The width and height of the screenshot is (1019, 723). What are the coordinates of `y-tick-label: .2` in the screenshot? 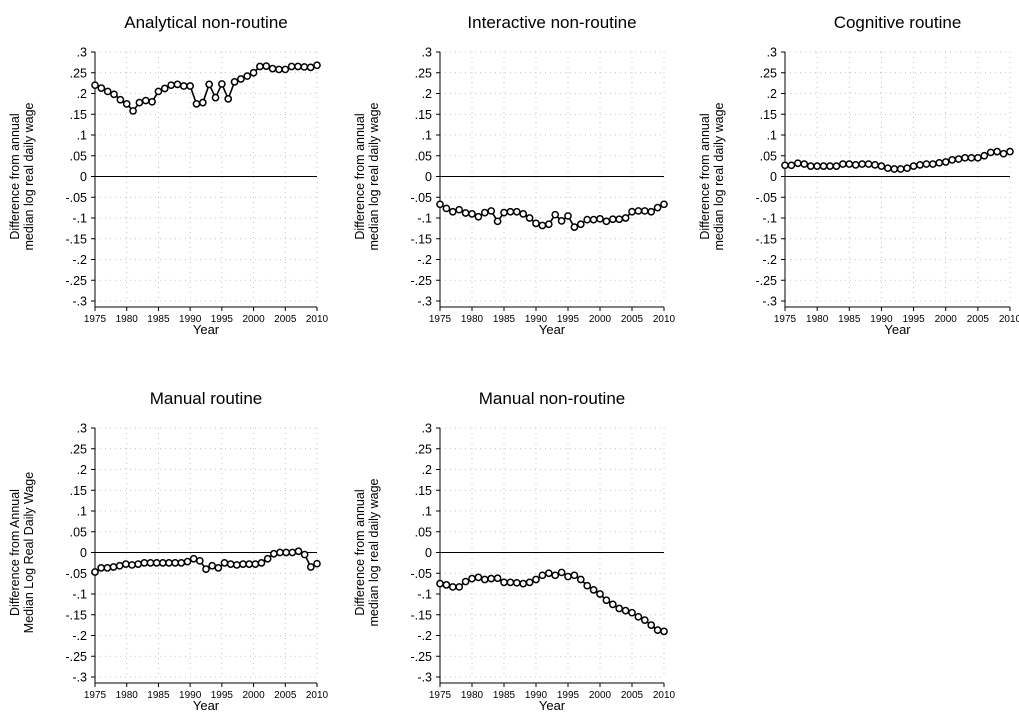 It's located at (427, 470).